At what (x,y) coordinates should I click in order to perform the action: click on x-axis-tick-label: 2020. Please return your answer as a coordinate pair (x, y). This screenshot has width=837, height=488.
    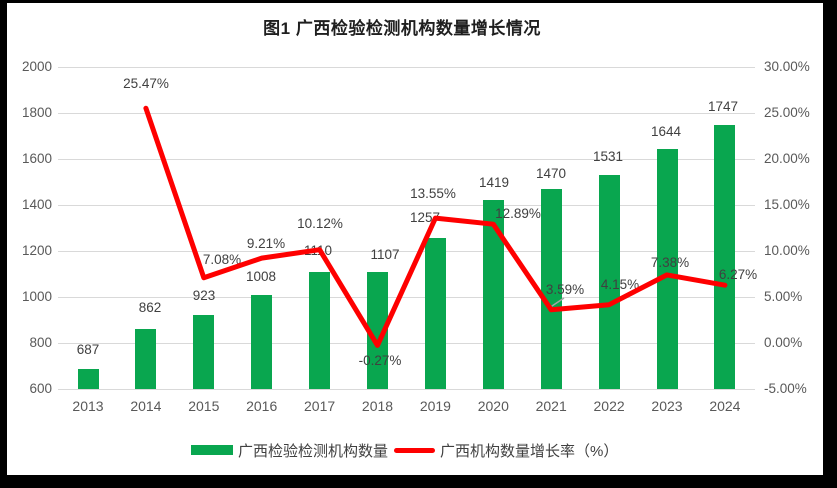
    Looking at the image, I should click on (493, 406).